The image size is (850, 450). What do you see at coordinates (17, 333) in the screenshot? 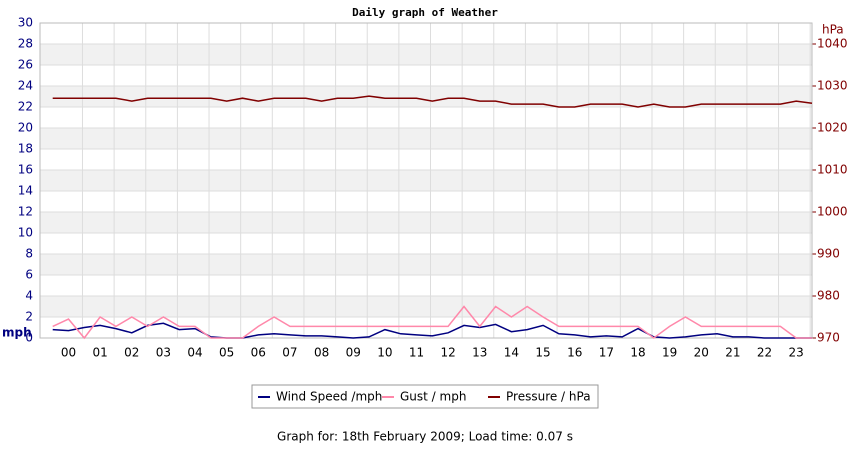
I see `y-axis-label: mph` at bounding box center [17, 333].